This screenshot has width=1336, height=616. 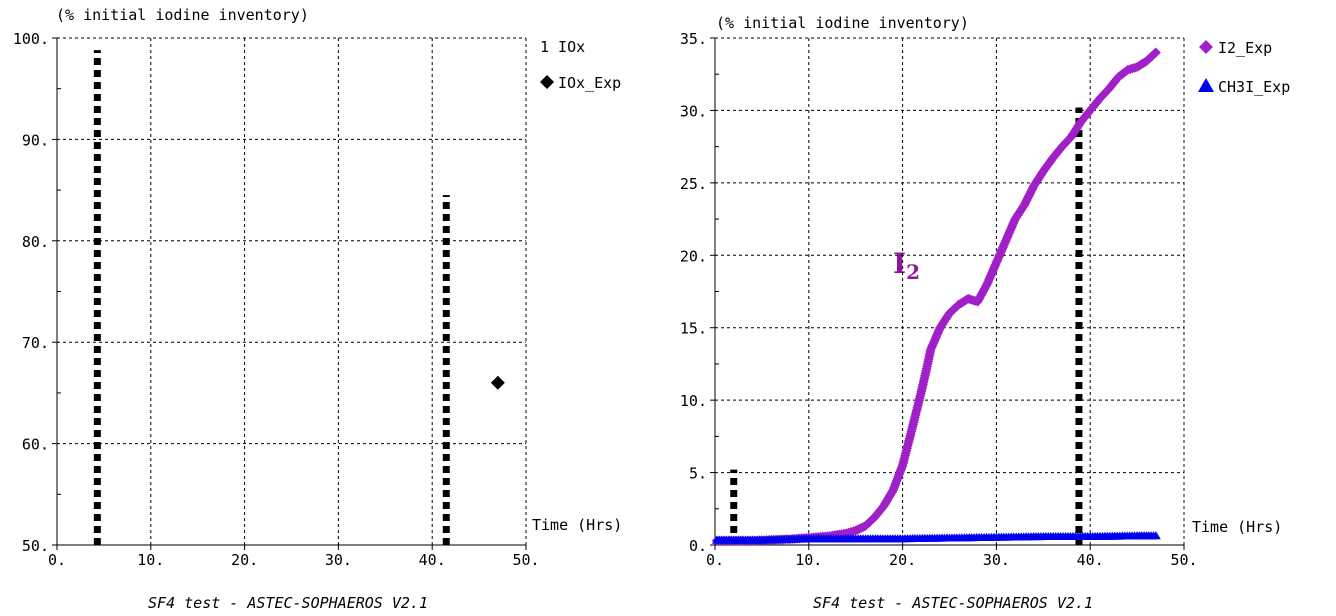 What do you see at coordinates (1245, 48) in the screenshot?
I see `right-legend-label-i2-exp: I2_Exp` at bounding box center [1245, 48].